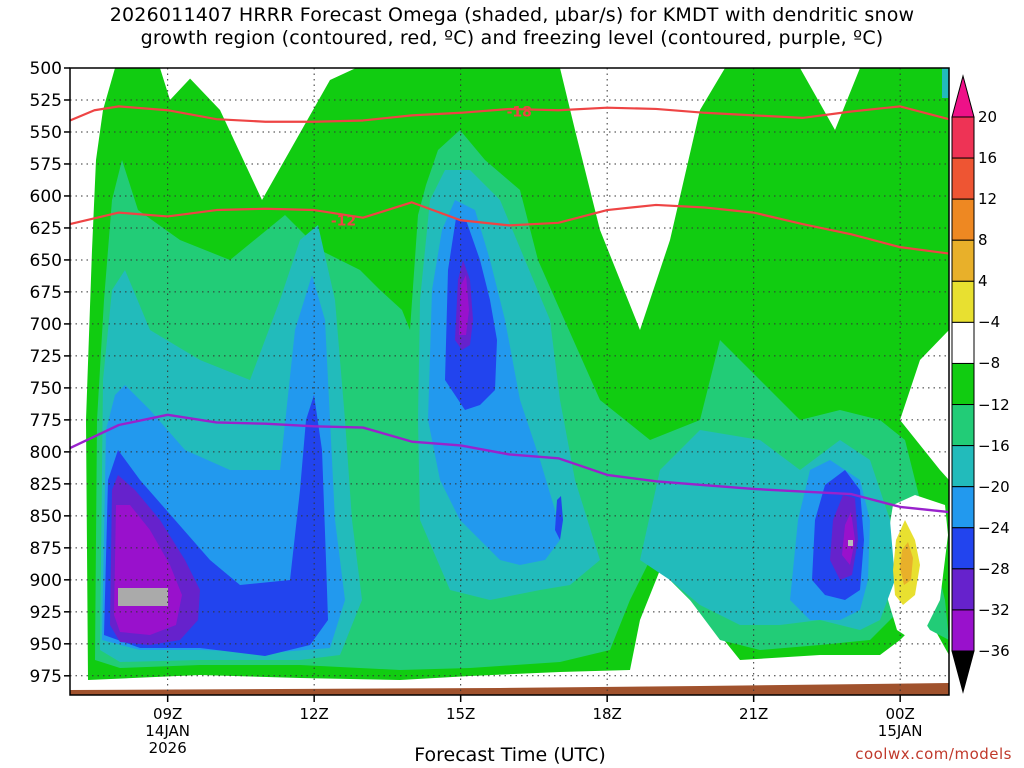  Describe the element at coordinates (994, 651) in the screenshot. I see `colorbar-label: −36` at that location.